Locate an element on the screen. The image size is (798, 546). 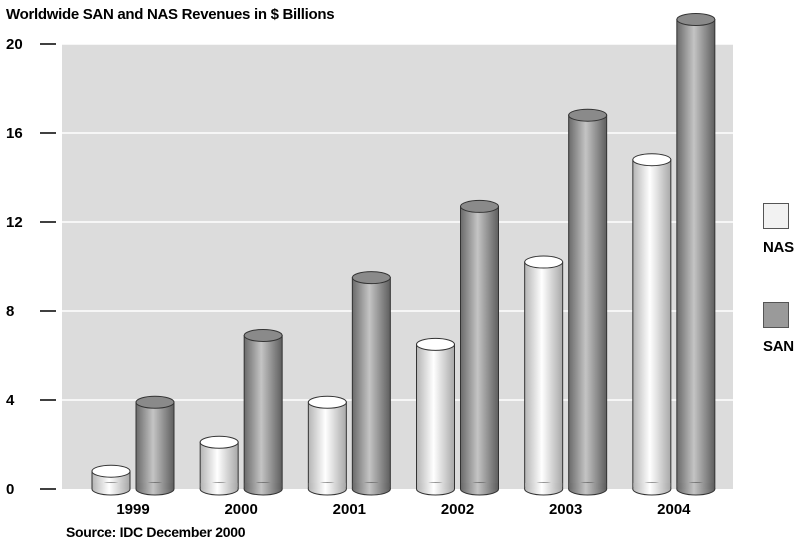
y-tick-label: 12 is located at coordinates (14, 222).